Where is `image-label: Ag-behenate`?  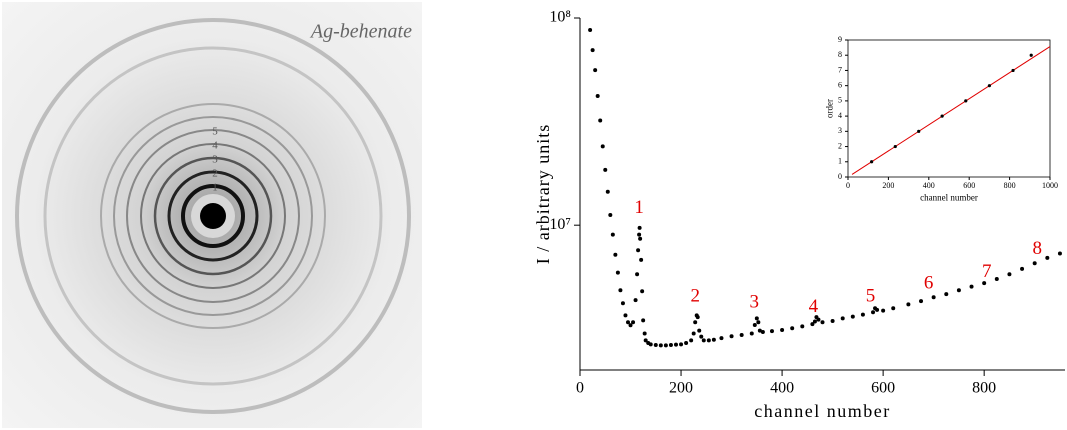
image-label: Ag-behenate is located at coordinates (360, 32).